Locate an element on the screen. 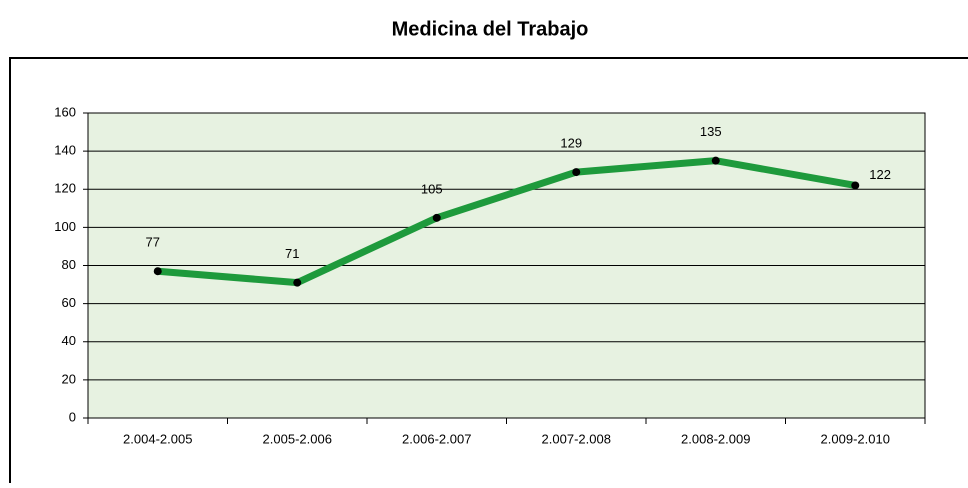  y-tick-label: 60 is located at coordinates (69, 302).